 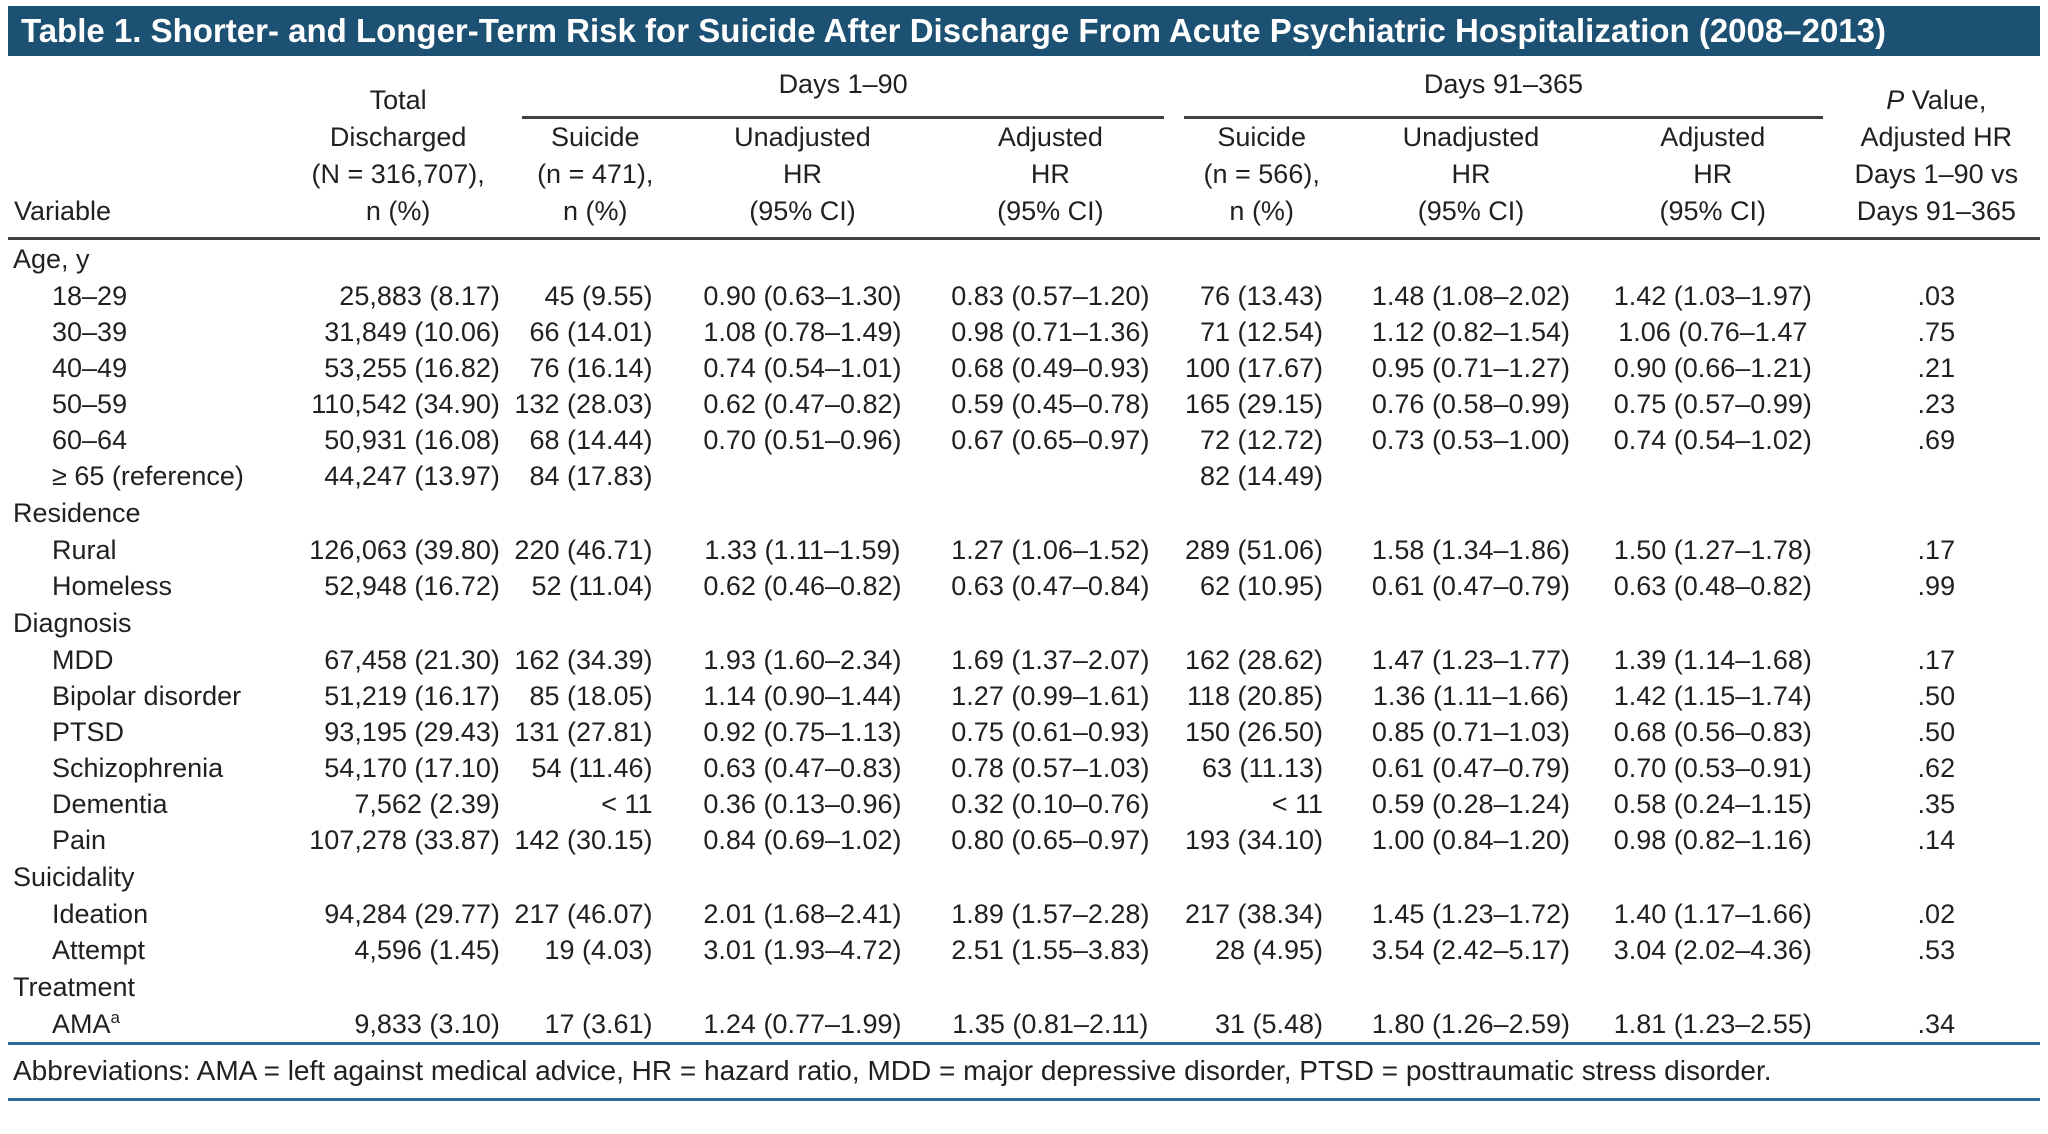 What do you see at coordinates (1471, 179) in the screenshot?
I see `column-header-unadjusted-hr-days-91-365: Unadjusted HR (95% CI)` at bounding box center [1471, 179].